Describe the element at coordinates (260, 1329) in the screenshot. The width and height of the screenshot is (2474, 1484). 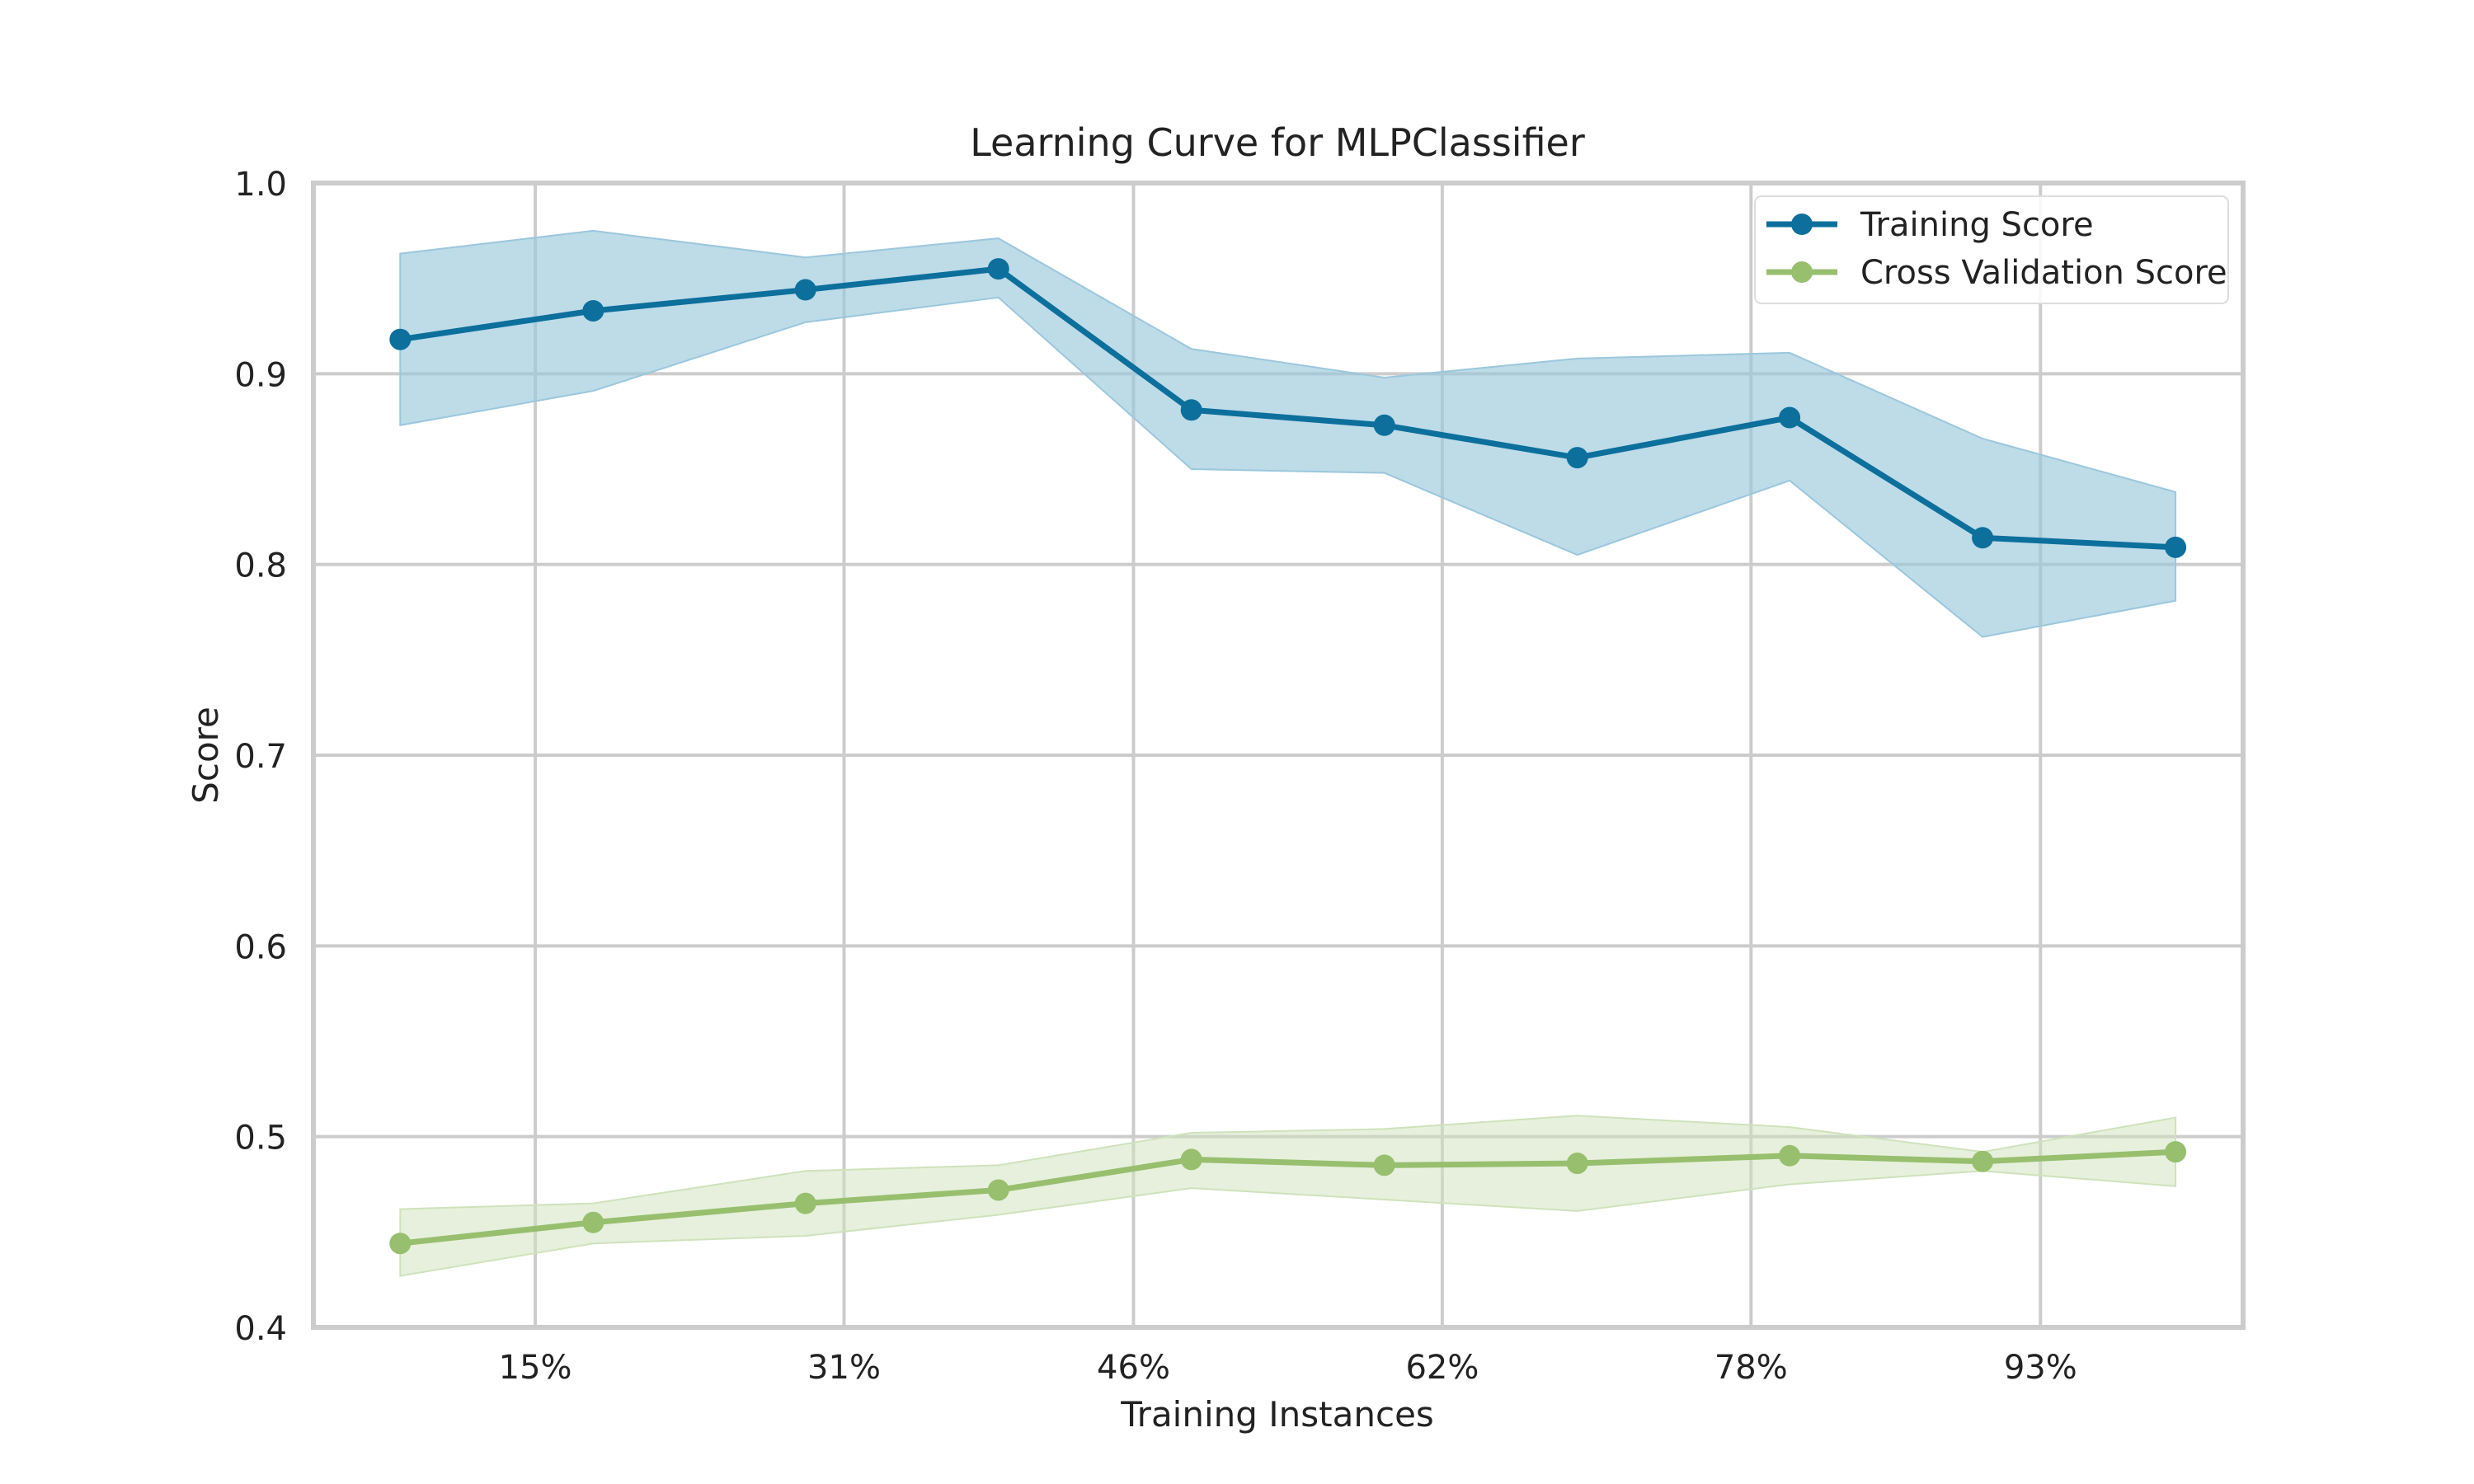
I see `y-tick-label: 0.4` at that location.